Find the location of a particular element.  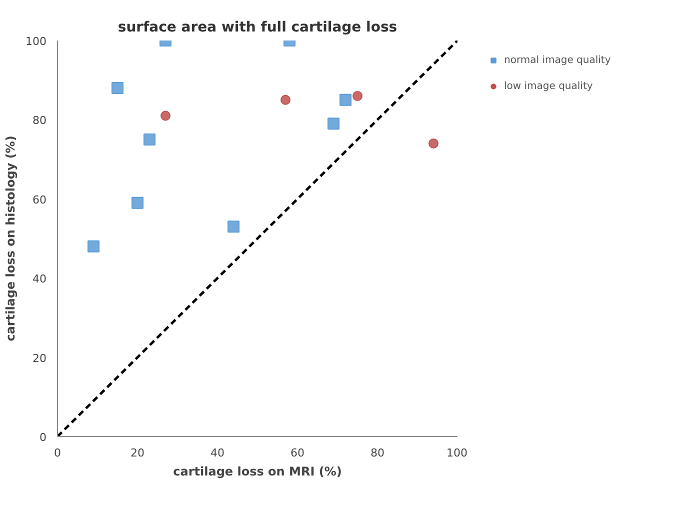

x-tick-label: 40 is located at coordinates (217, 453).